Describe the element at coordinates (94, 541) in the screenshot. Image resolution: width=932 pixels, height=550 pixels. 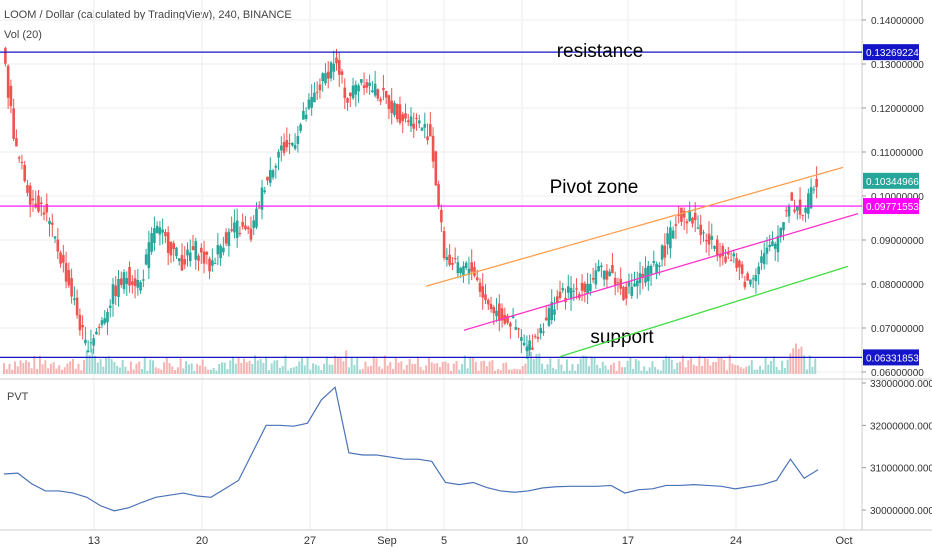
I see `time-axis-label: 13` at that location.